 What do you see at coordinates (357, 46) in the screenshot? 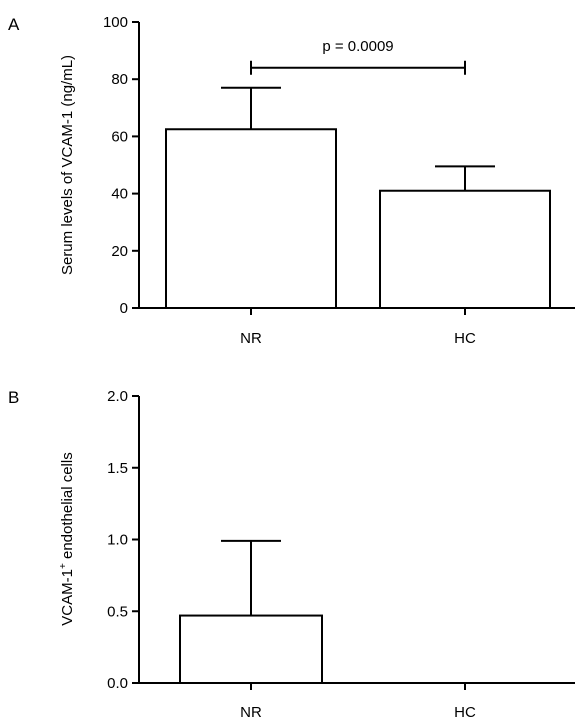
I see `p-value-label: p = 0.0009` at bounding box center [357, 46].